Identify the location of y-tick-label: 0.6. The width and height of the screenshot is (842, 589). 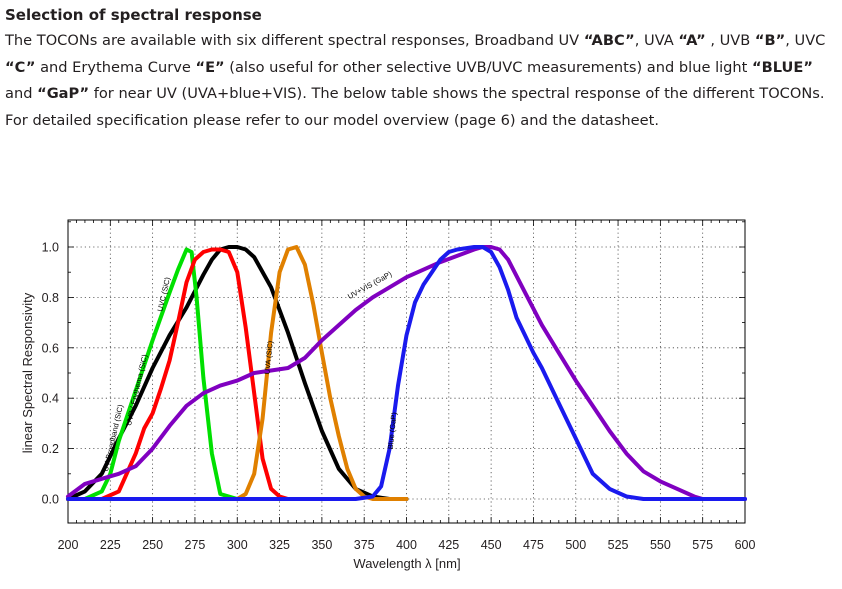
(50, 348).